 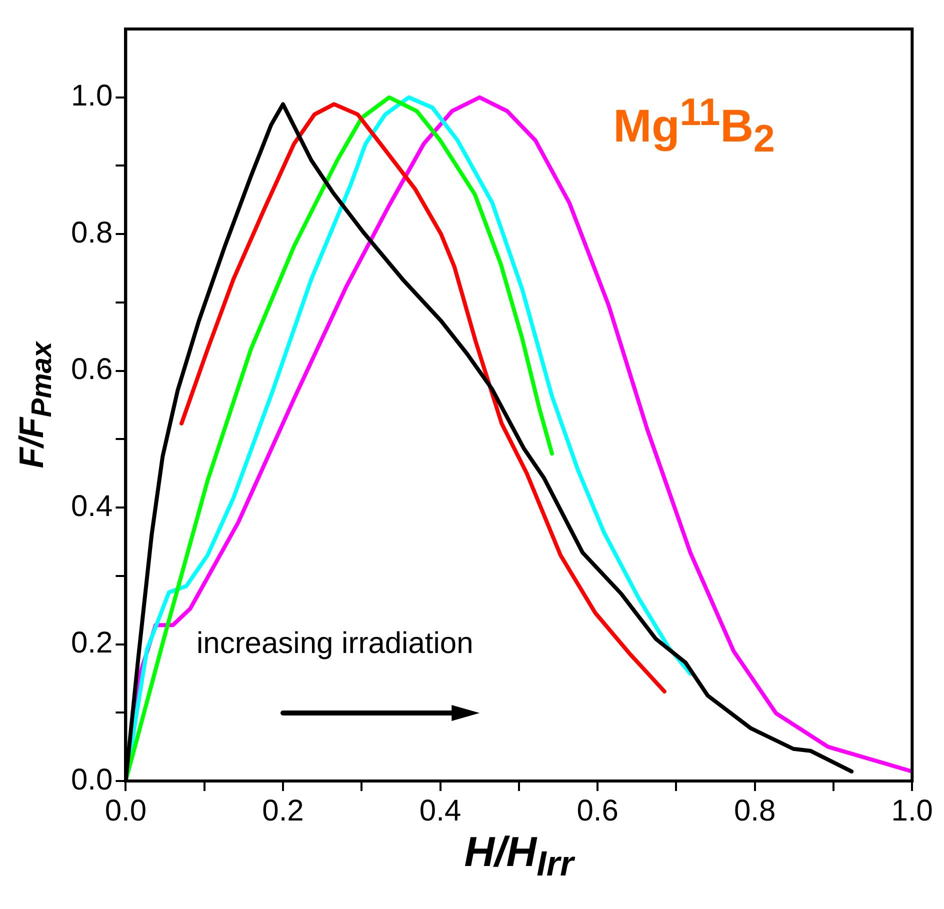 What do you see at coordinates (335, 644) in the screenshot?
I see `annotation: increasing irradiation` at bounding box center [335, 644].